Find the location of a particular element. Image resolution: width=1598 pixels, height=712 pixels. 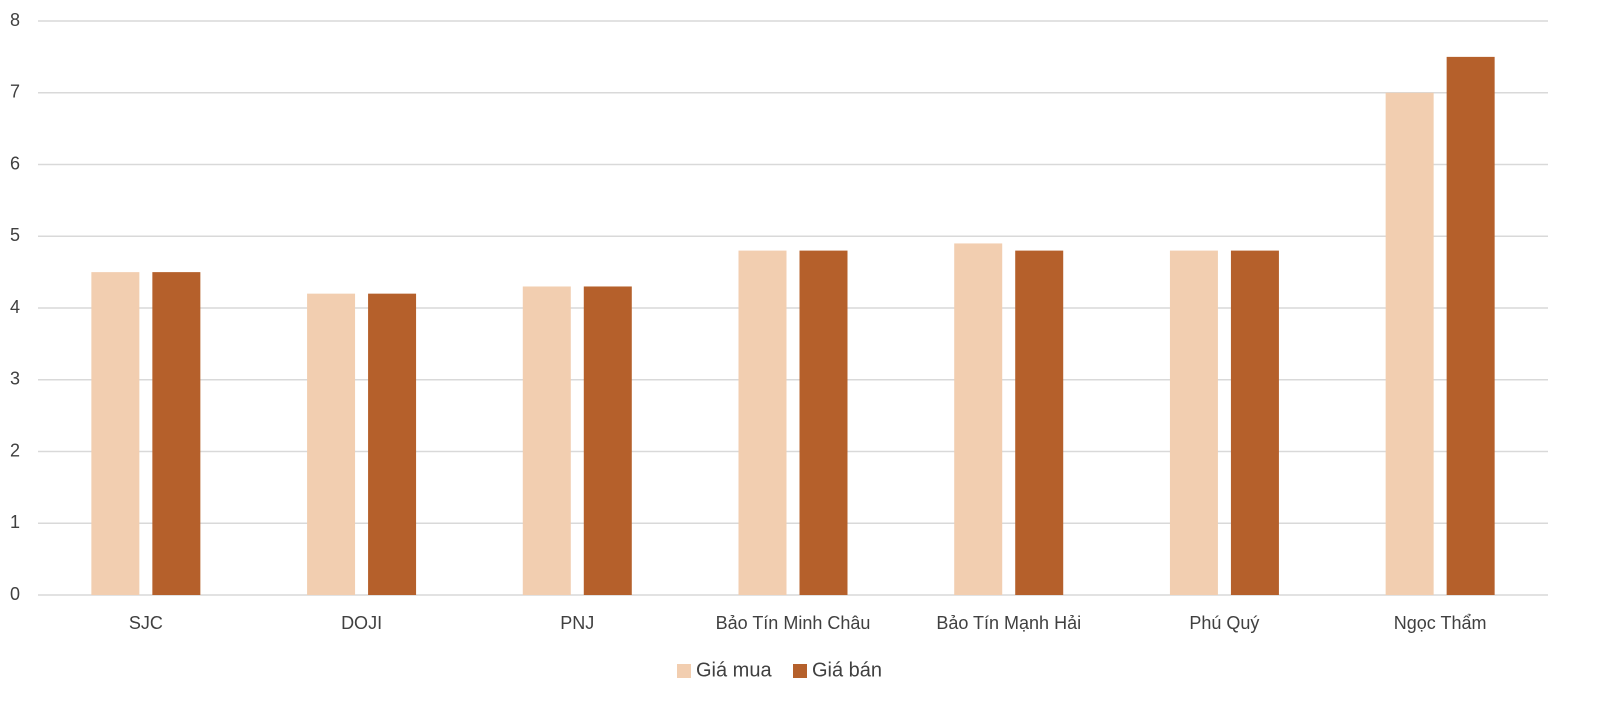

y-tick-label: 0 is located at coordinates (15, 594).